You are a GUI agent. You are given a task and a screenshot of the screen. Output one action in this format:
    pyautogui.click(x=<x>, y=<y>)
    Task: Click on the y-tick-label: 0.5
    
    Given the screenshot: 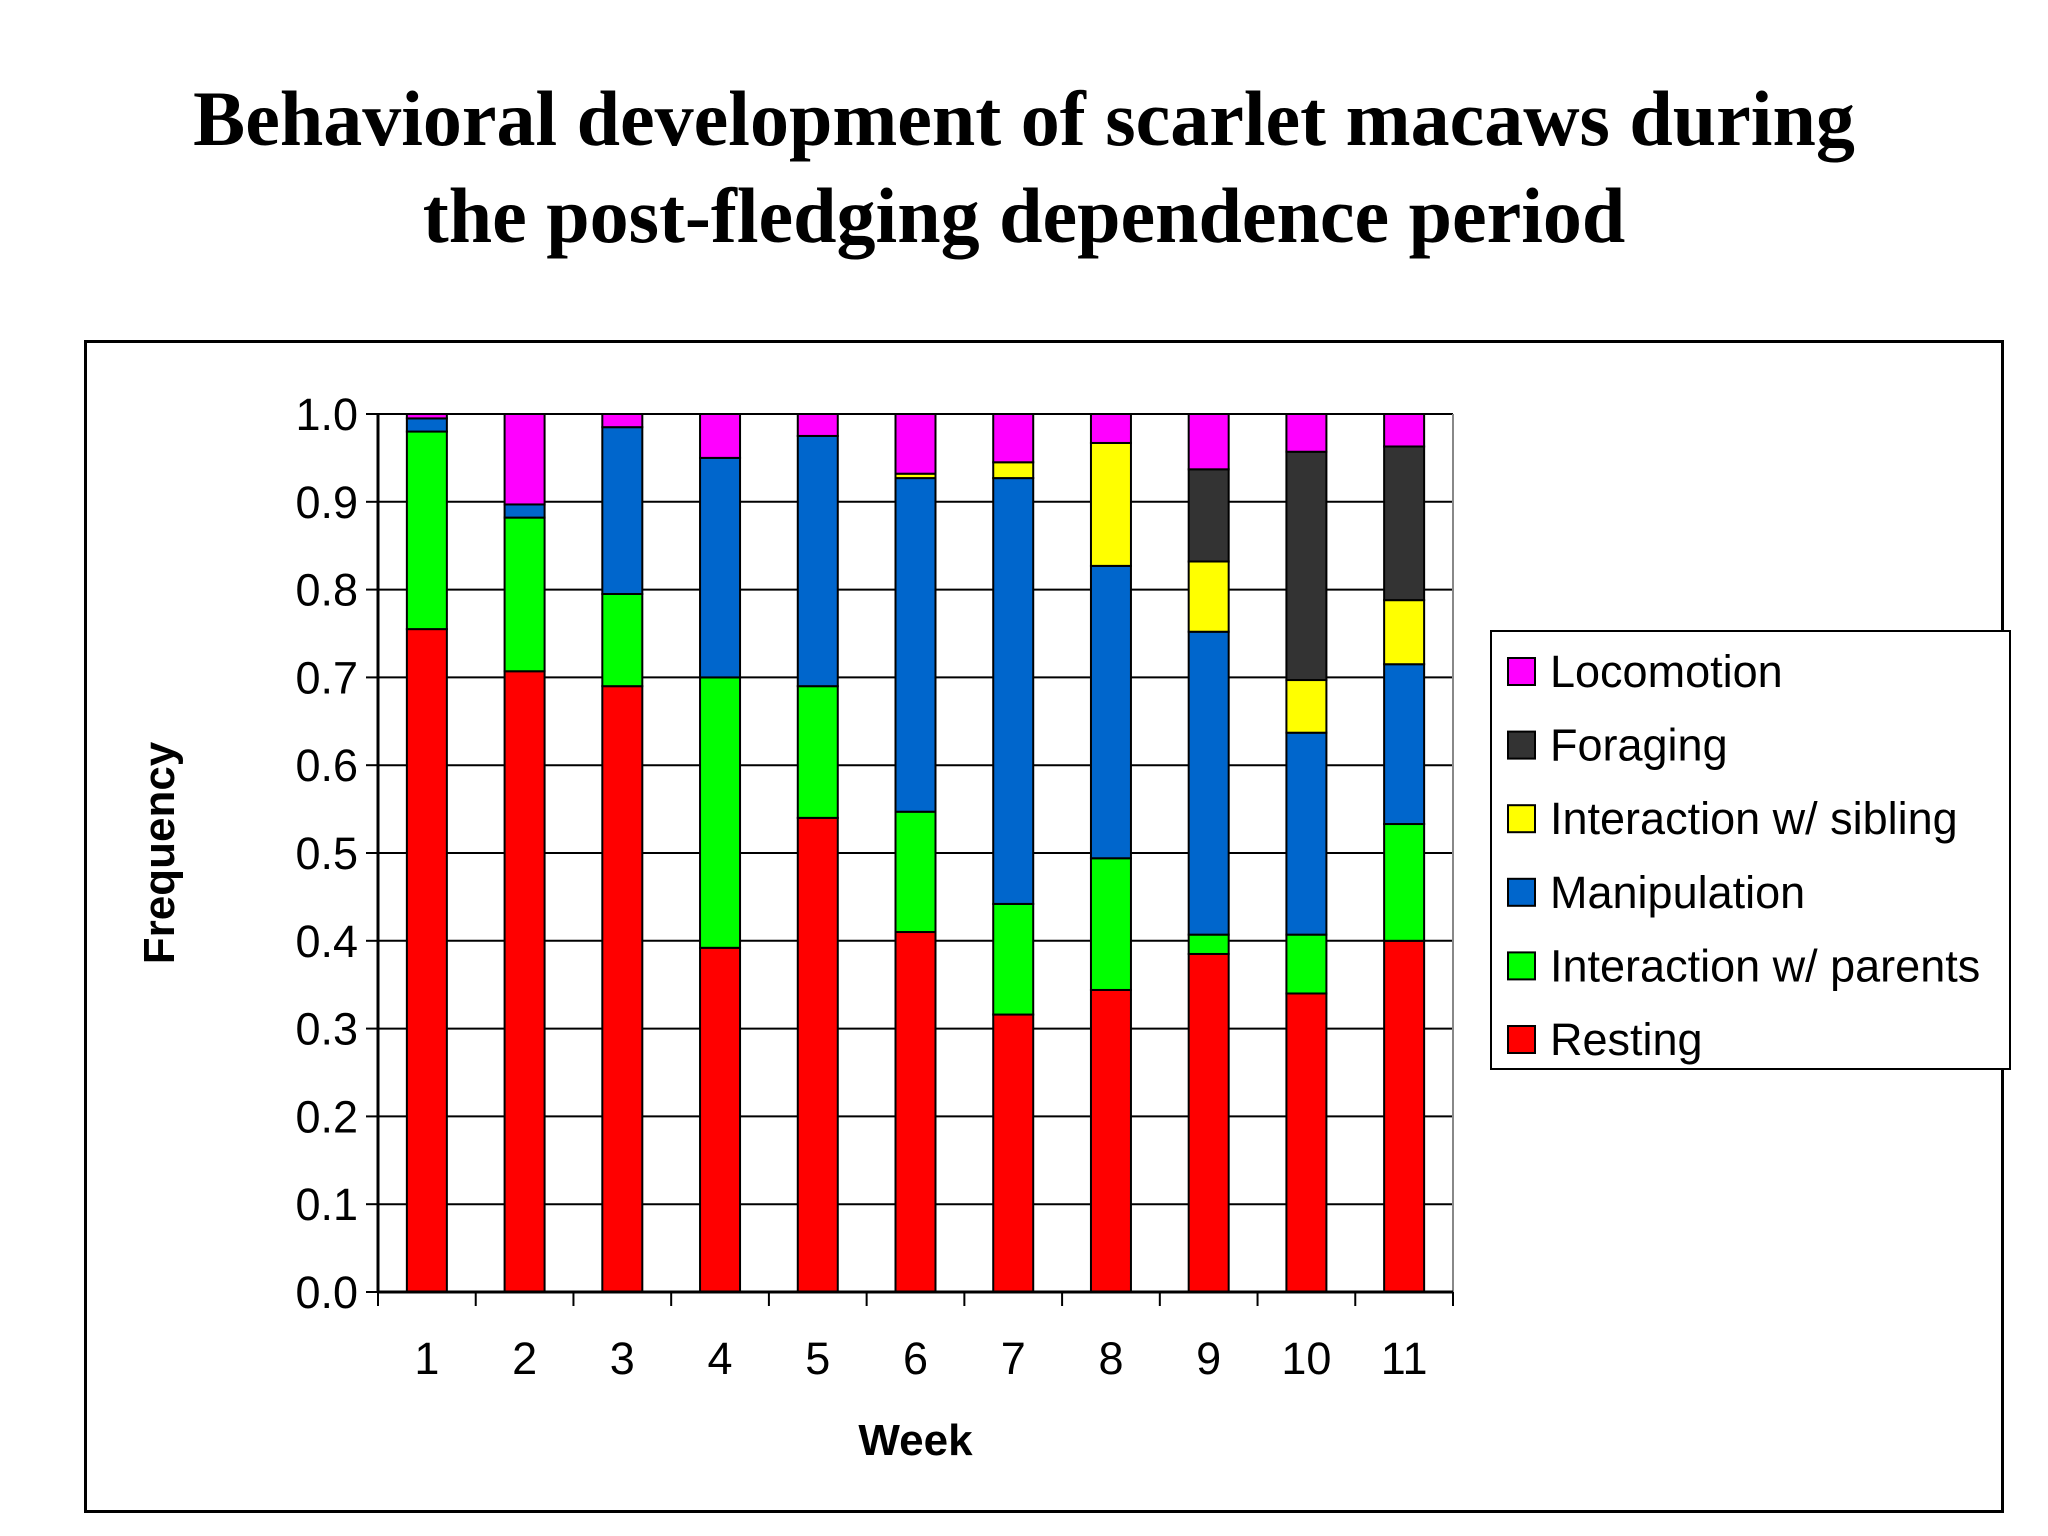 What is the action you would take?
    pyautogui.click(x=326, y=853)
    